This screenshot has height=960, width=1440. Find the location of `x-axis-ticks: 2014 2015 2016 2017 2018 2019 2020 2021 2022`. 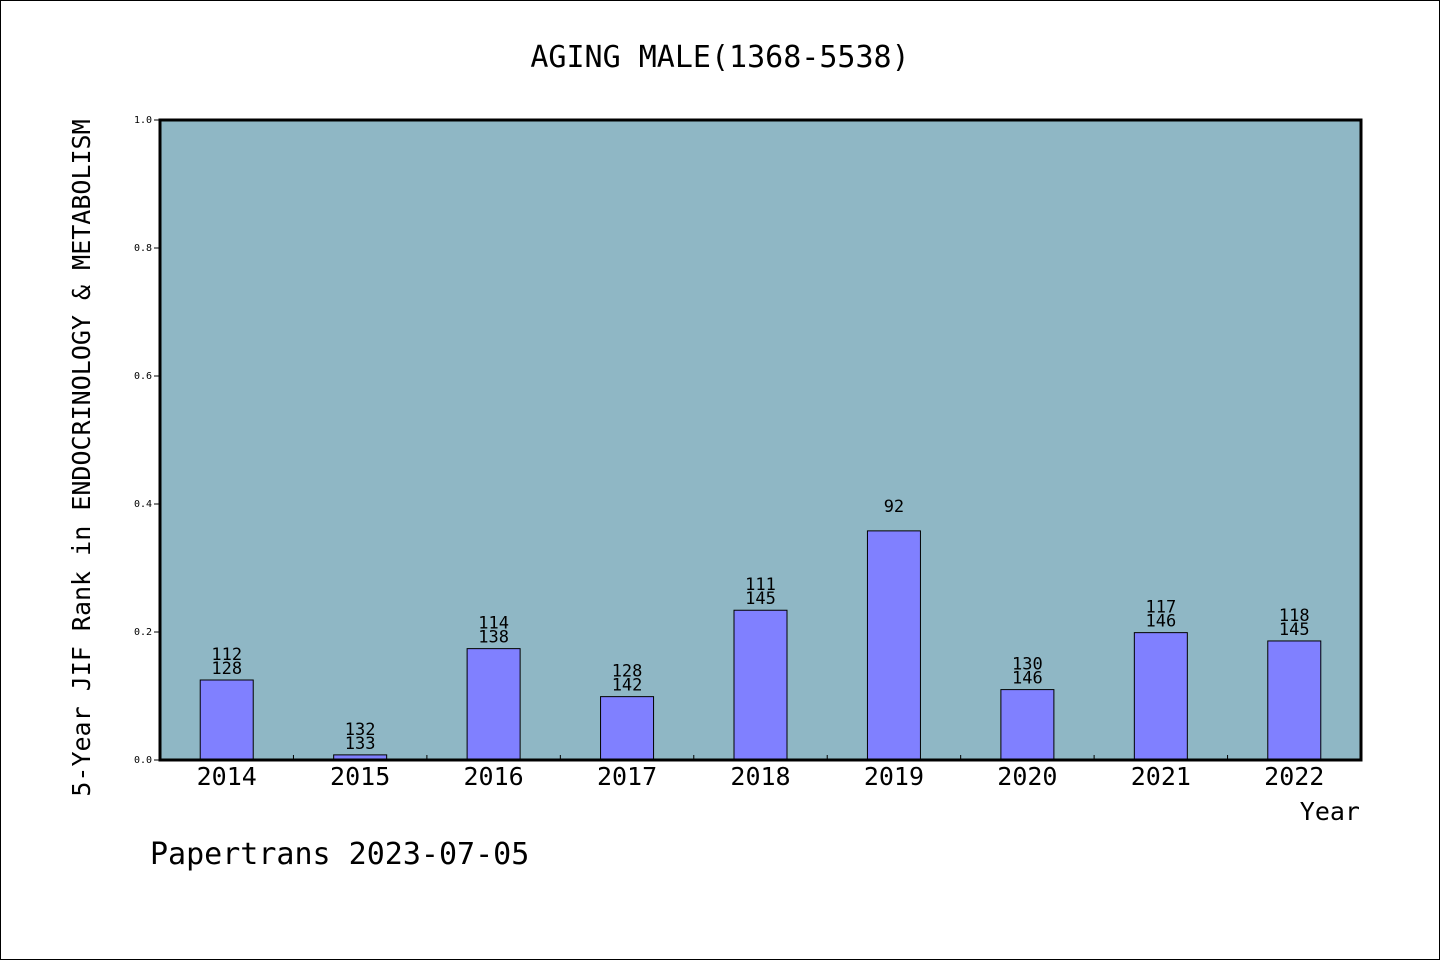

x-axis-ticks: 2014 2015 2016 2017 2018 2019 2020 2021 2022 is located at coordinates (760, 773).